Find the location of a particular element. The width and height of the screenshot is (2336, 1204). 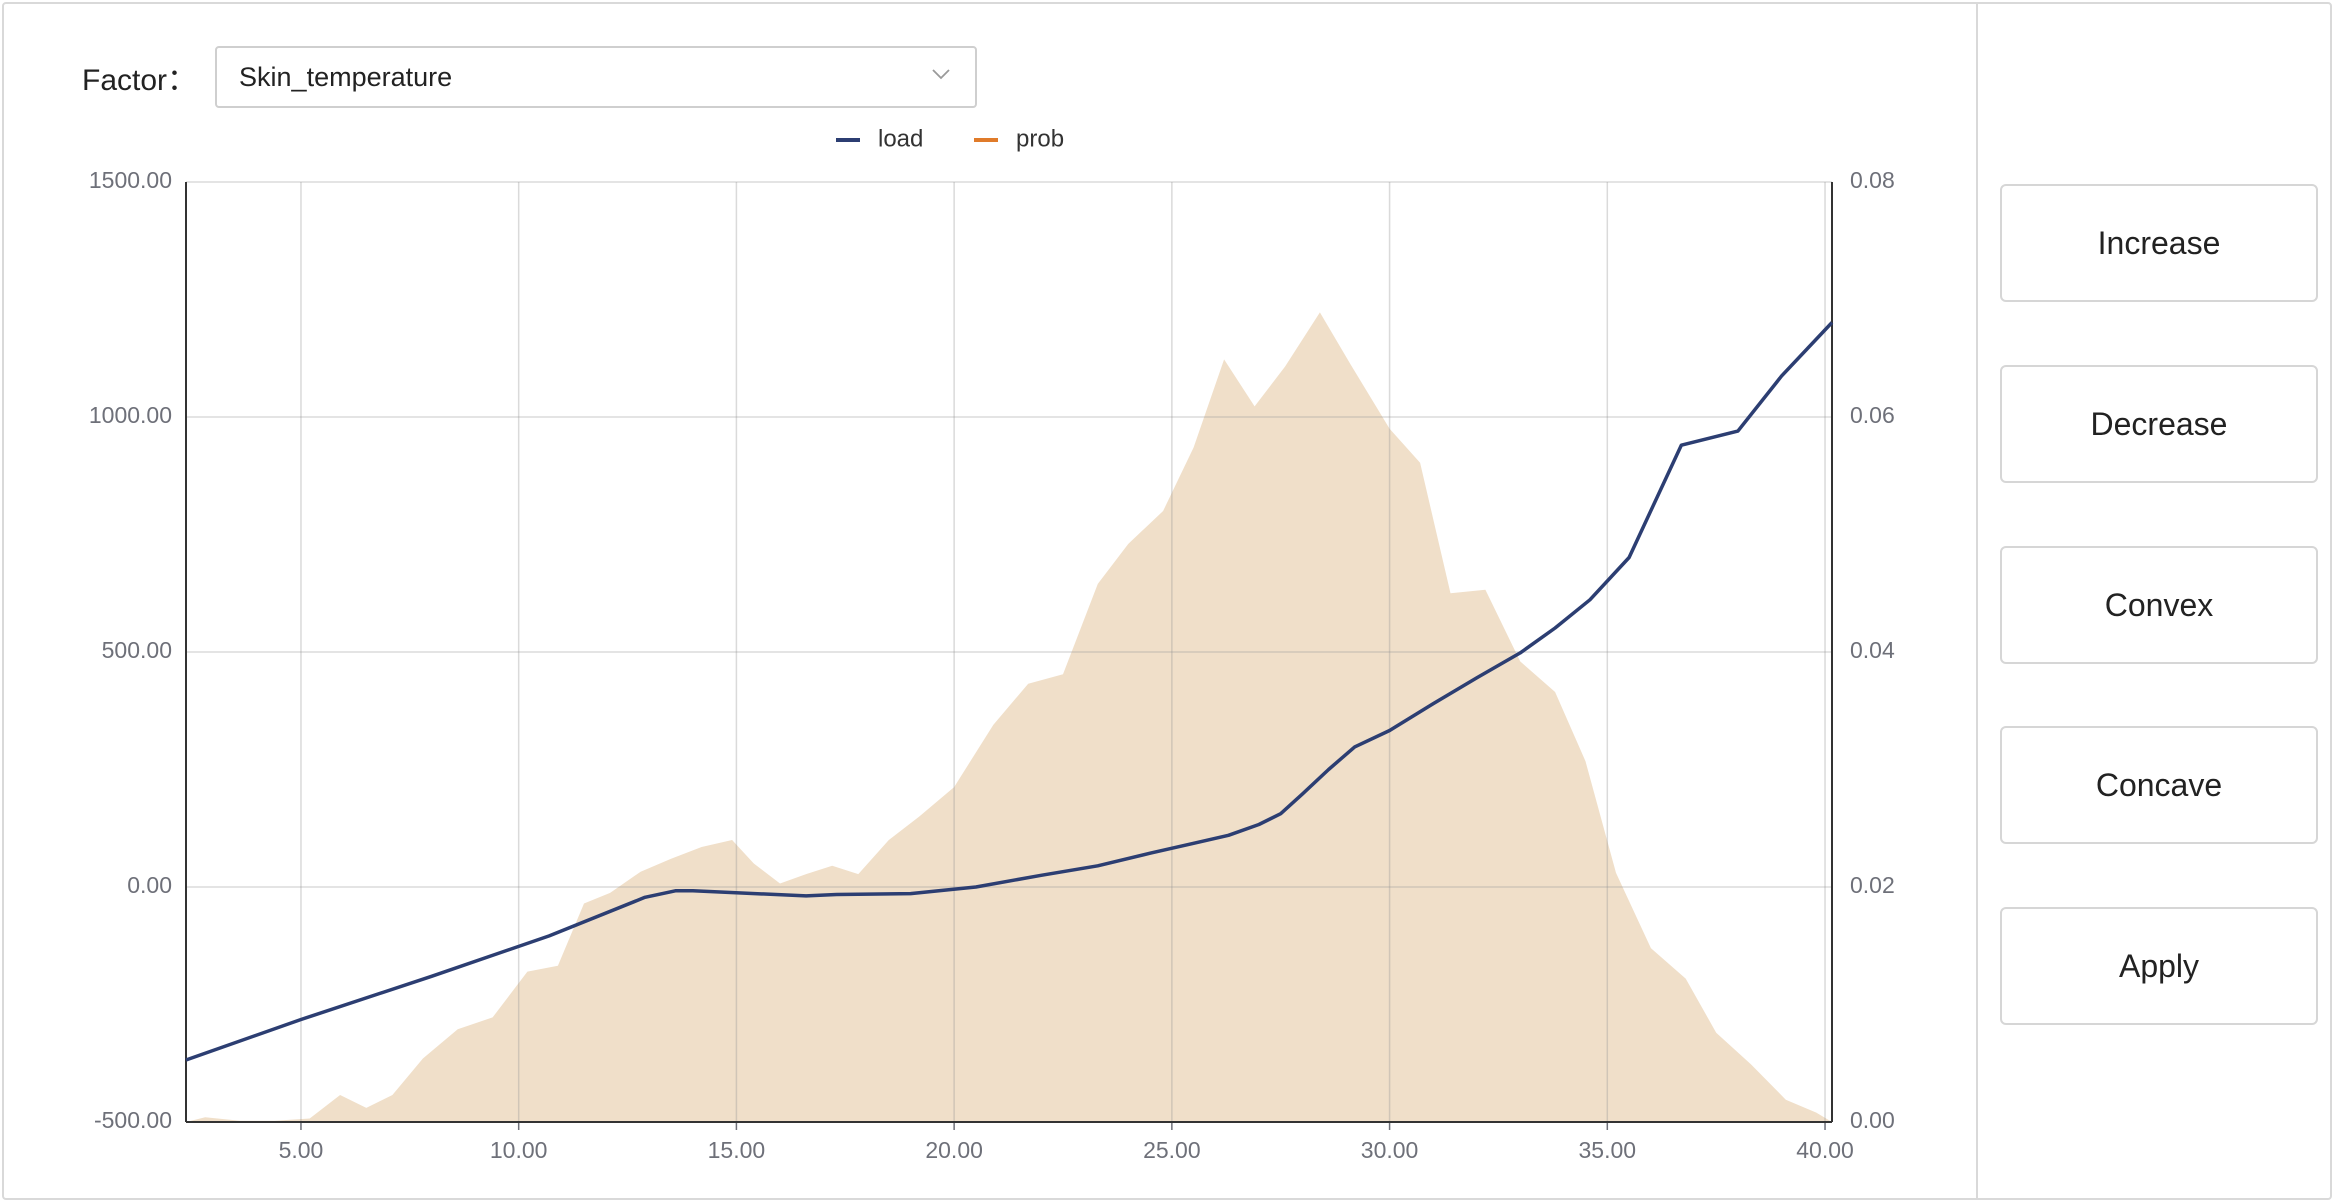

x-tick-label: 10.00 is located at coordinates (519, 1150).